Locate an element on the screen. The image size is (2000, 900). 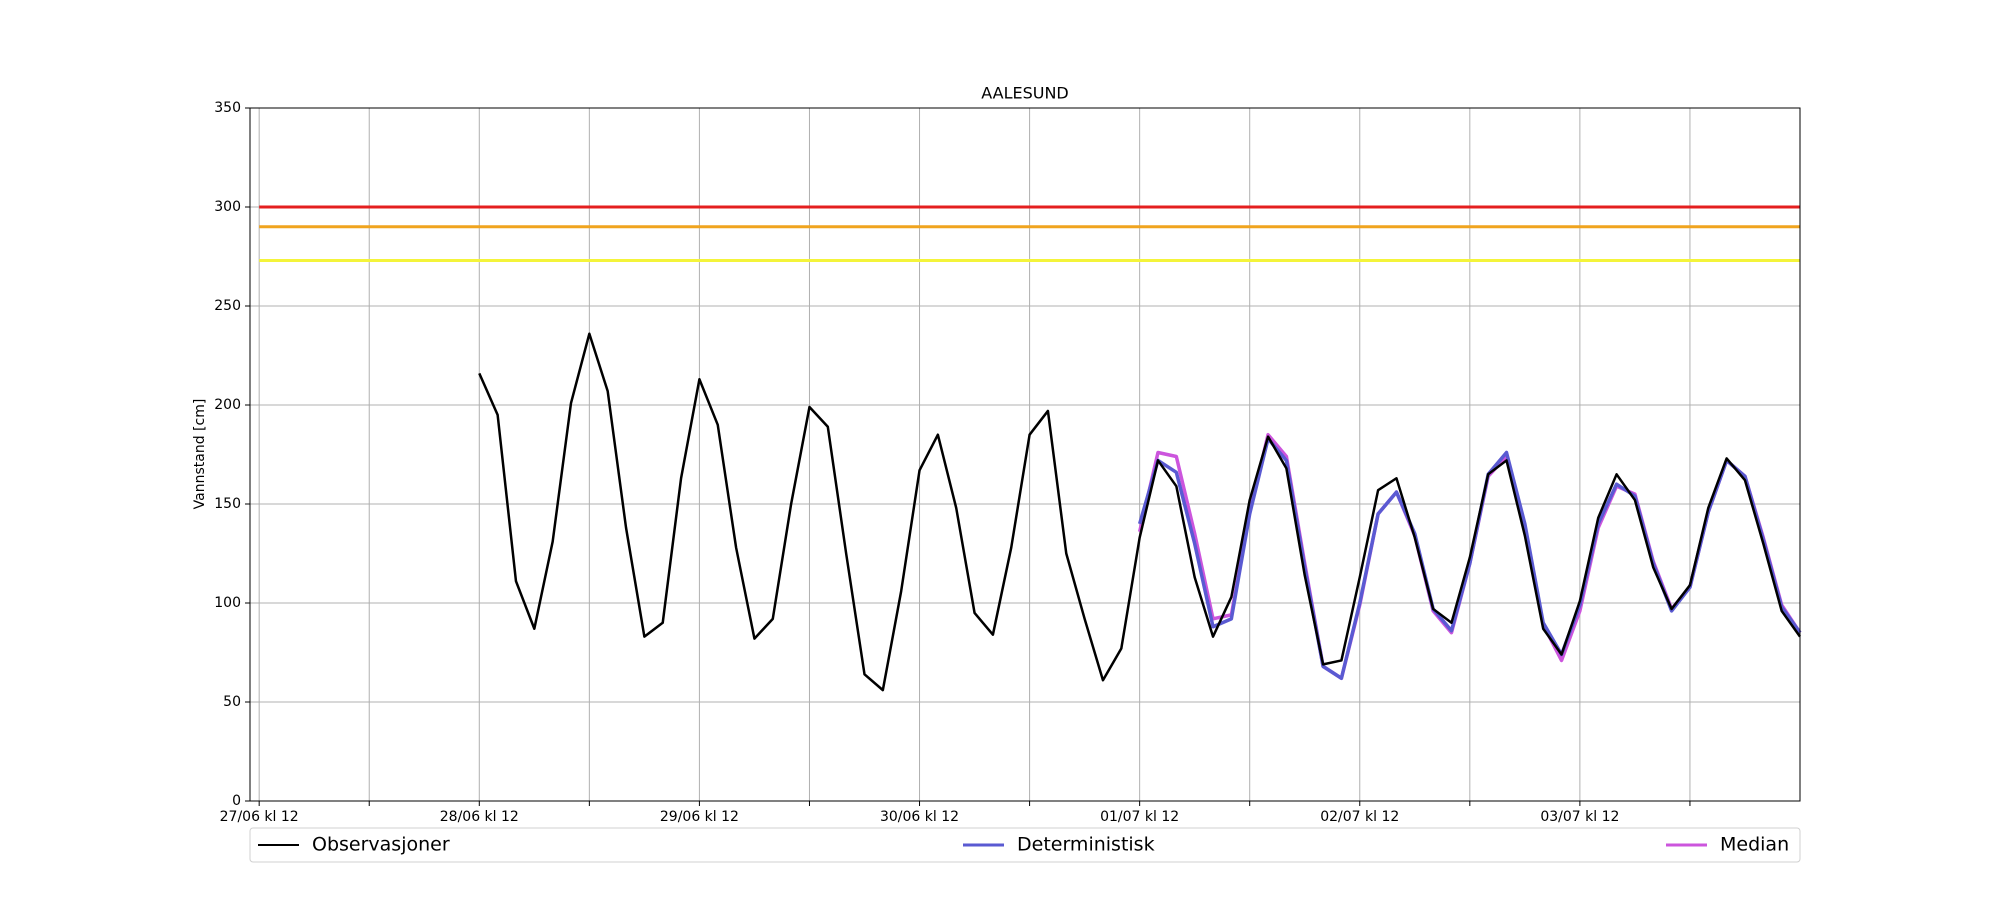
chart-title: AALESUND is located at coordinates (1025, 93).